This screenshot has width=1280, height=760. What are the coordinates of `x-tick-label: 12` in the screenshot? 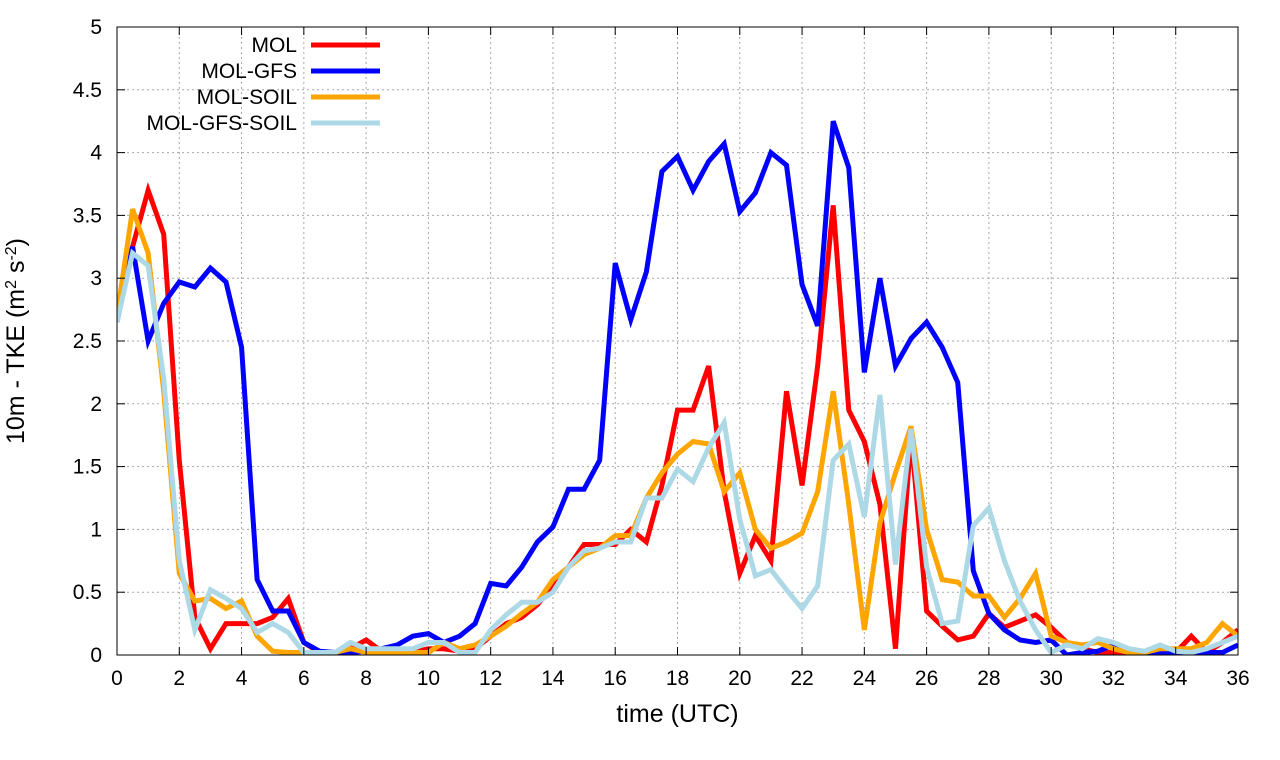 It's located at (490, 678).